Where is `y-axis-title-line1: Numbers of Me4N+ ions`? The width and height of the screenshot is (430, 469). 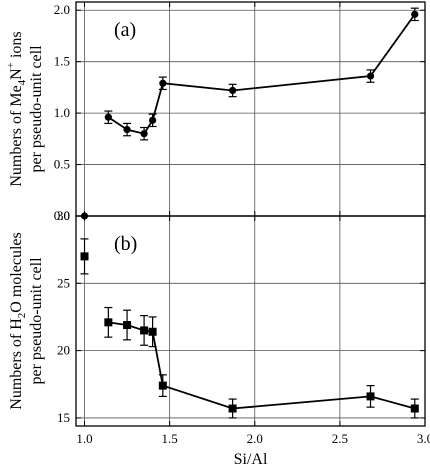
y-axis-title-line1: Numbers of Me4N+ ions is located at coordinates (16, 108).